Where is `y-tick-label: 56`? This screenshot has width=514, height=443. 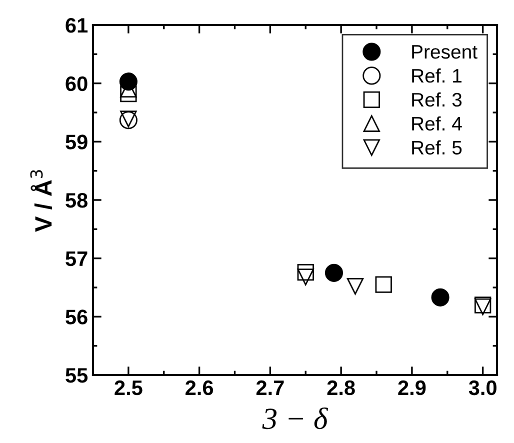
y-tick-label: 56 is located at coordinates (77, 317).